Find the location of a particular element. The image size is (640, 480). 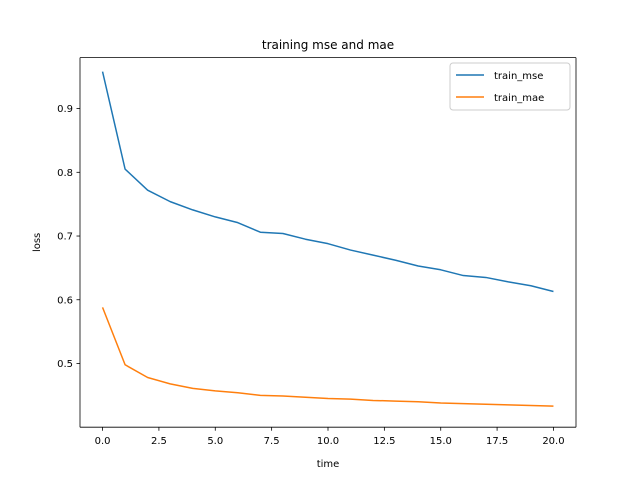

x-tick-label: 5.0 is located at coordinates (215, 441).